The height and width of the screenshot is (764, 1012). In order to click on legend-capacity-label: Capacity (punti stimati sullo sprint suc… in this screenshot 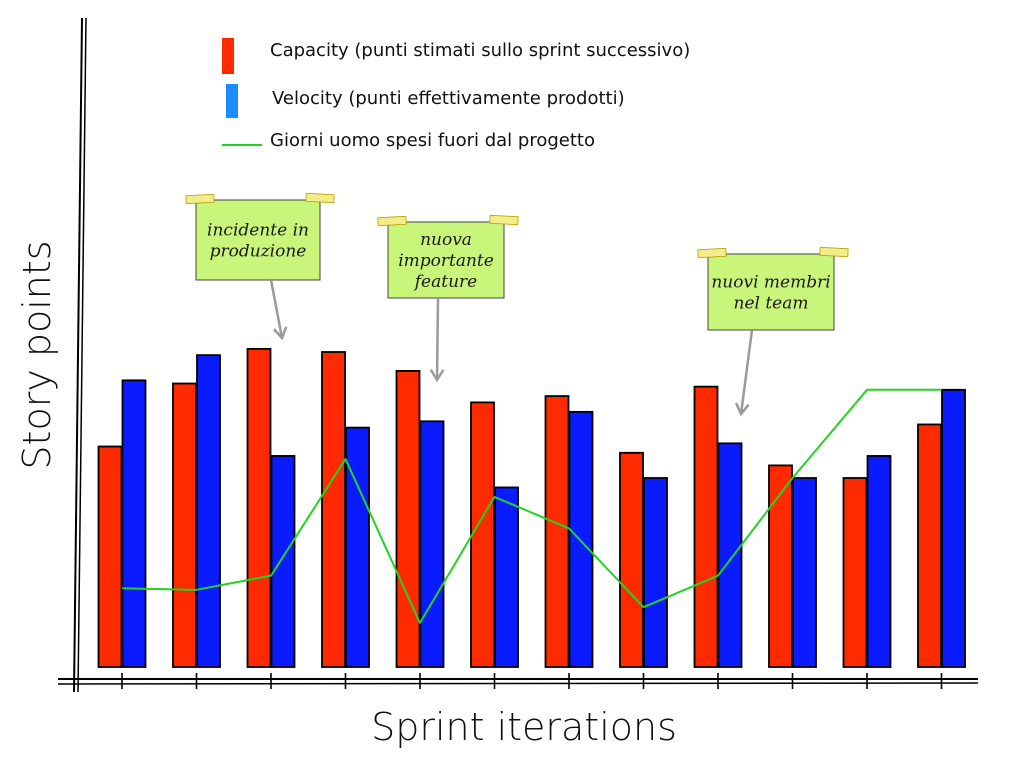, I will do `click(480, 50)`.